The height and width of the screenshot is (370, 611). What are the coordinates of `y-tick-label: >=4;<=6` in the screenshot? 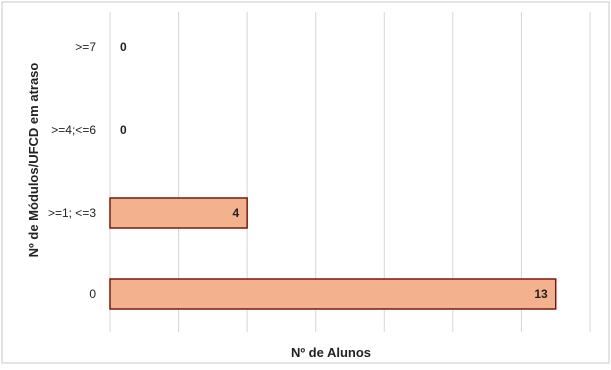 It's located at (73, 130).